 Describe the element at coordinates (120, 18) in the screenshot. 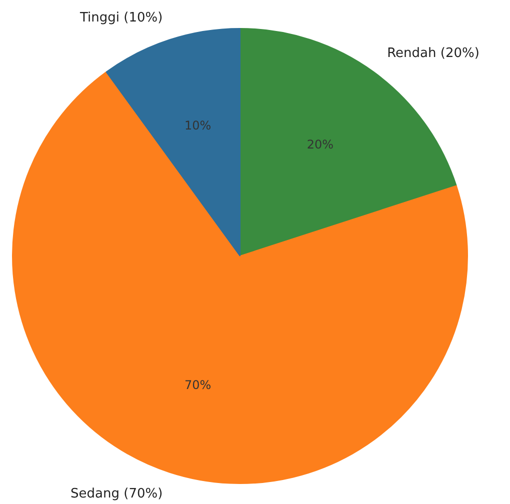

I see `slice-label: Tinggi (10%)` at that location.